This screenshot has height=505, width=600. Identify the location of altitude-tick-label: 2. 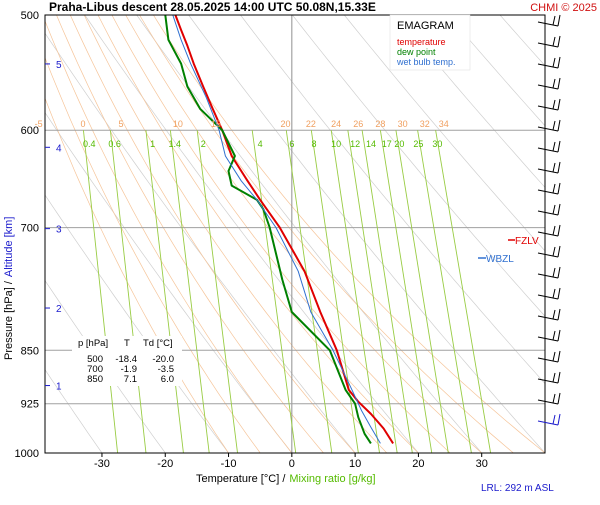
(59, 309).